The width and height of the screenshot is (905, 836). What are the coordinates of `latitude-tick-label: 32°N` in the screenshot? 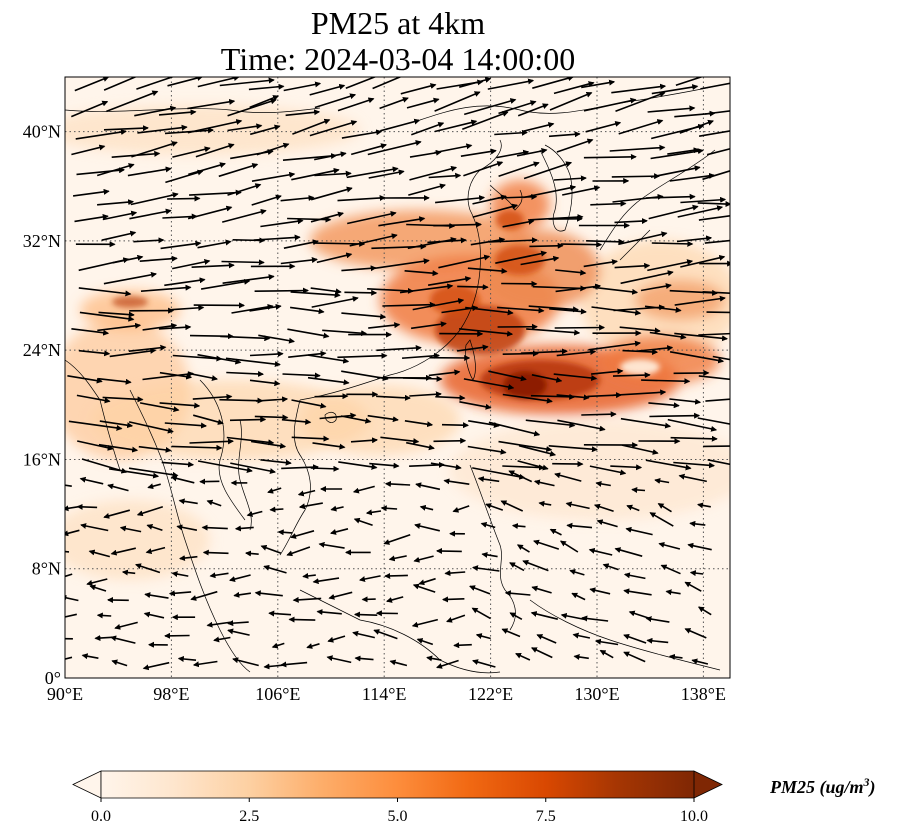 It's located at (42, 241).